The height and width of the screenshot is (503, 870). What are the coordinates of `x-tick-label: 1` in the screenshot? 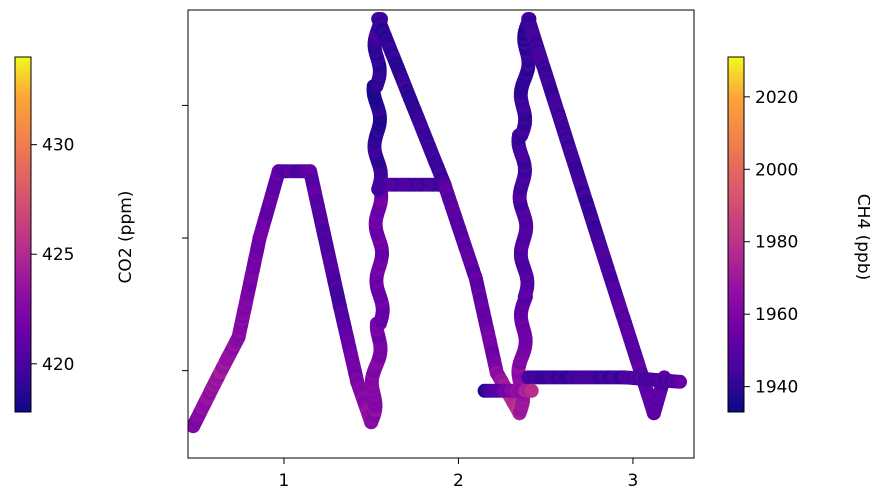 It's located at (284, 481).